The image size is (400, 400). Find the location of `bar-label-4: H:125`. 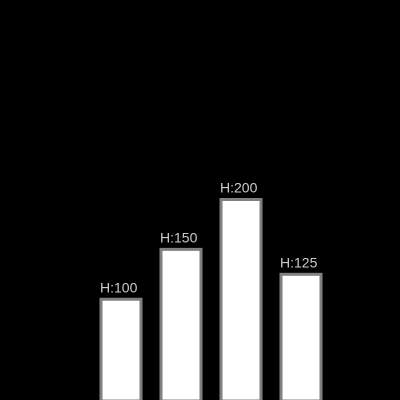

bar-label-4: H:125 is located at coordinates (299, 262).